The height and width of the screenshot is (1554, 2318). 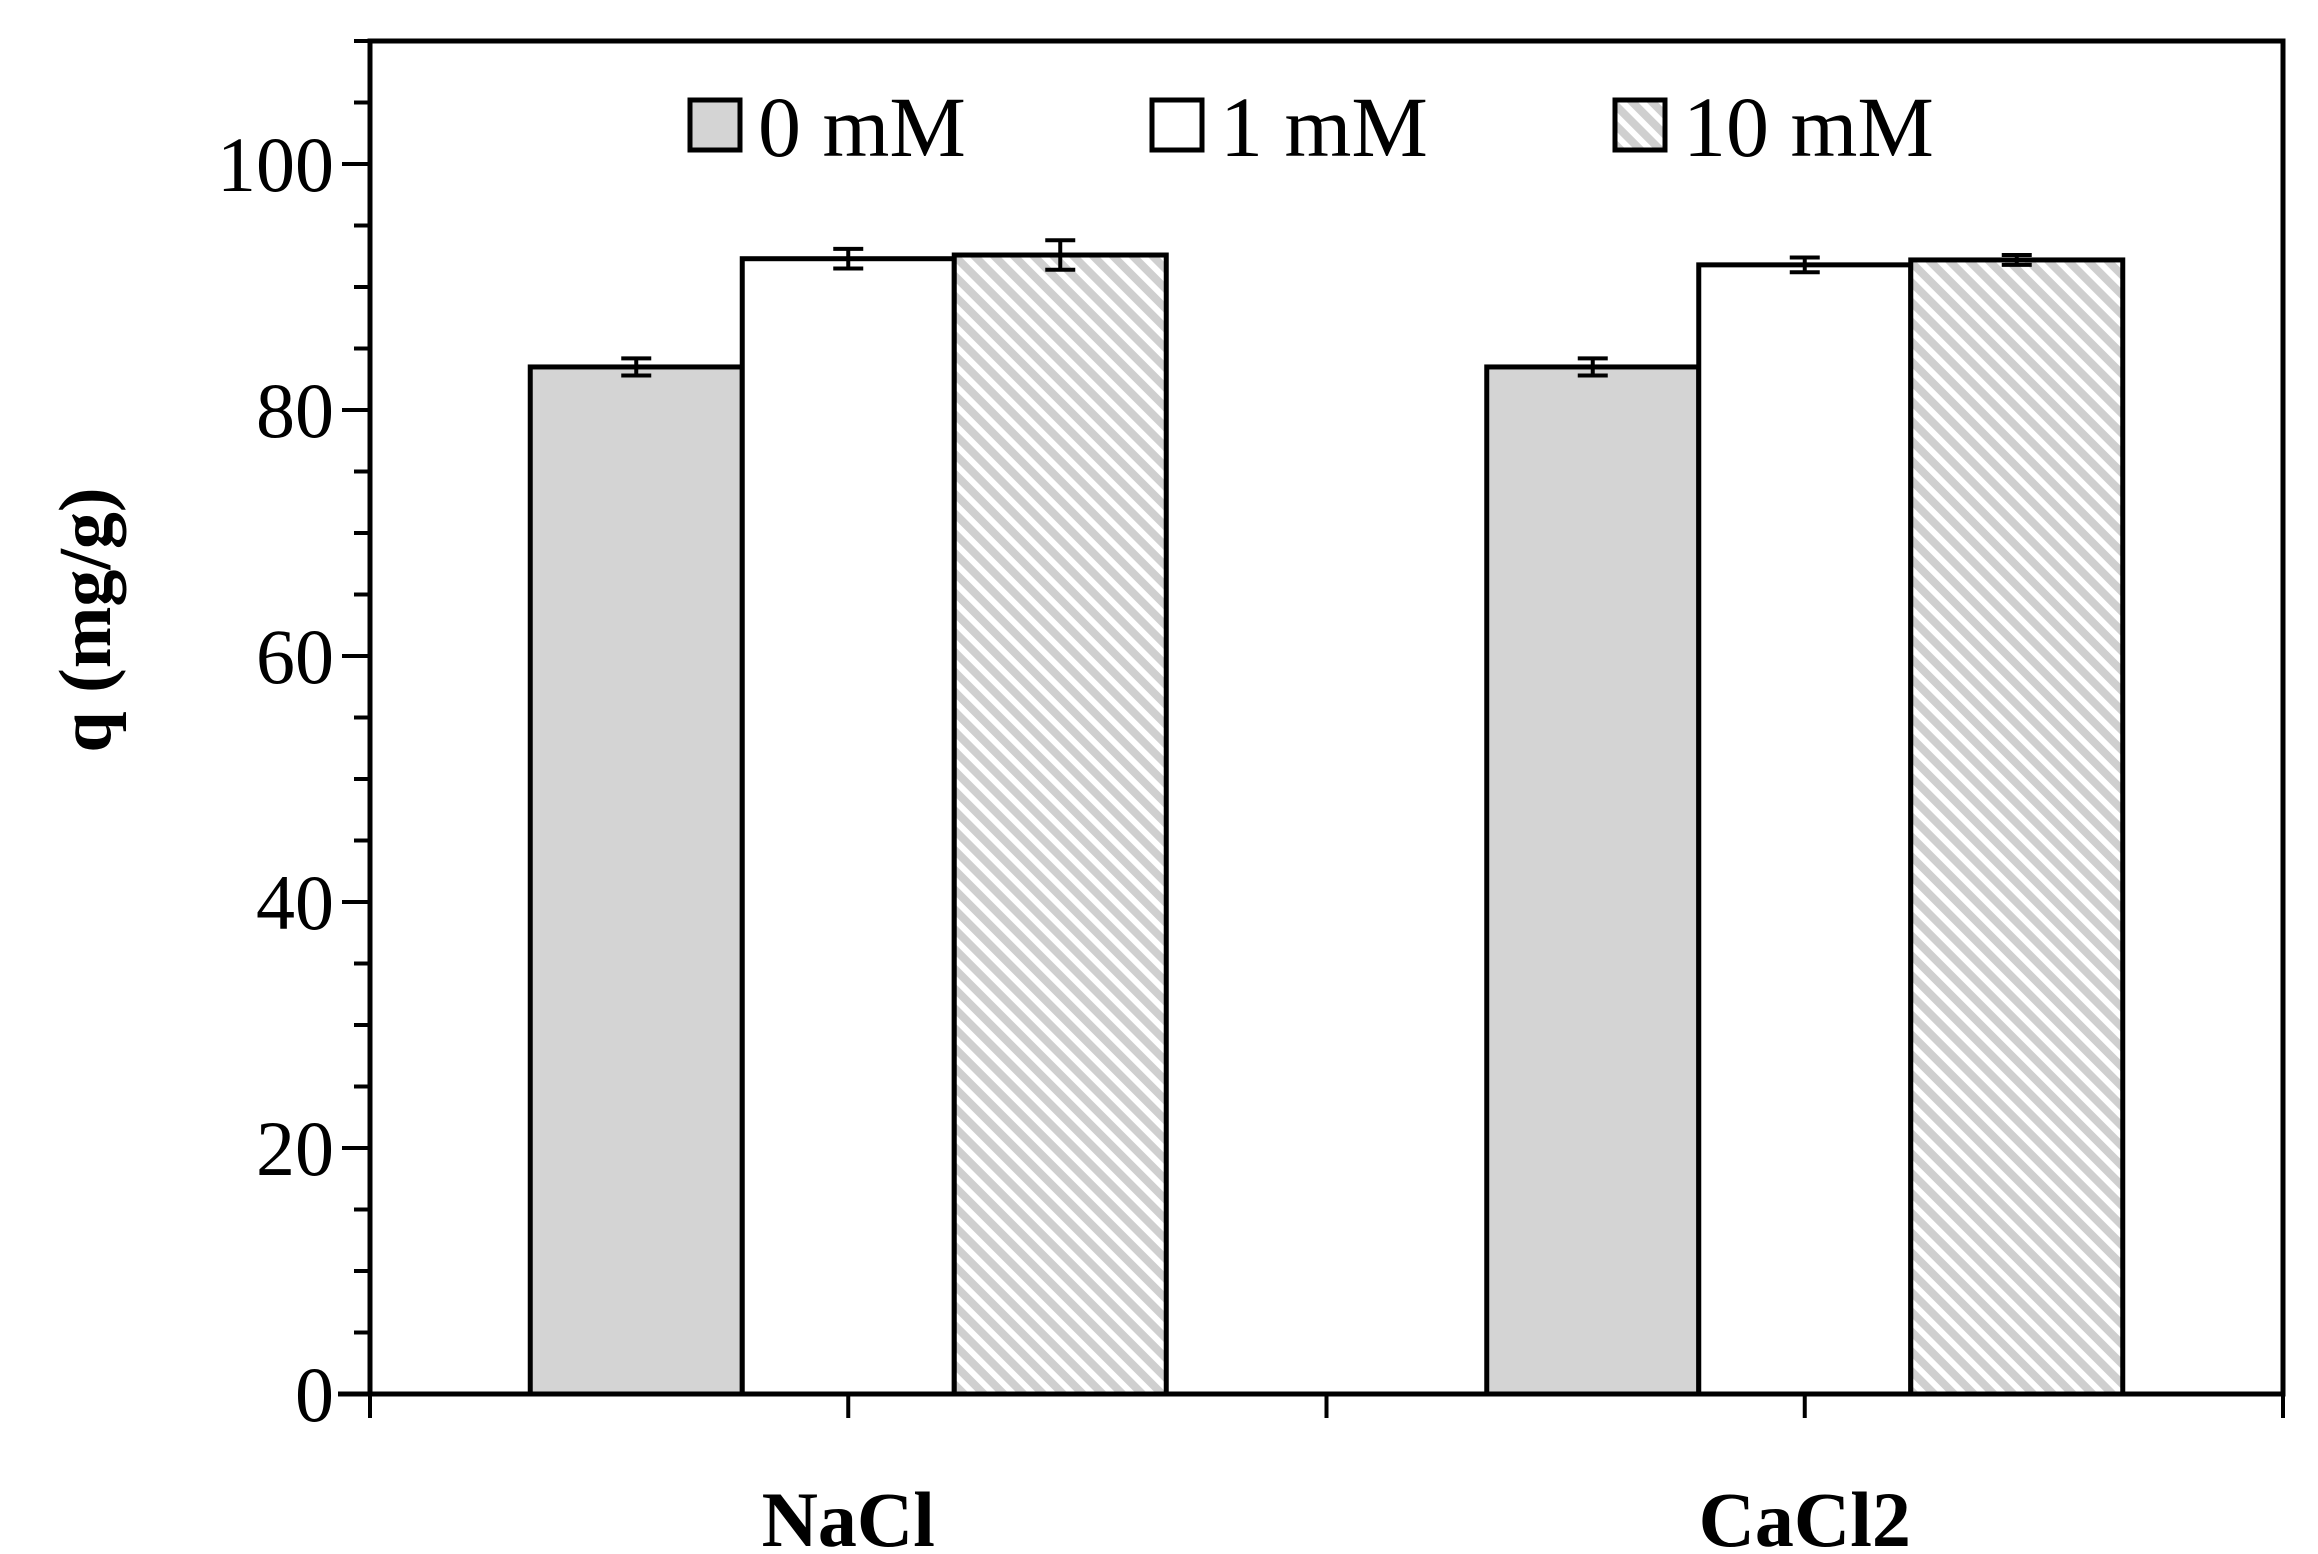 What do you see at coordinates (295, 656) in the screenshot?
I see `y-tick-label: 60` at bounding box center [295, 656].